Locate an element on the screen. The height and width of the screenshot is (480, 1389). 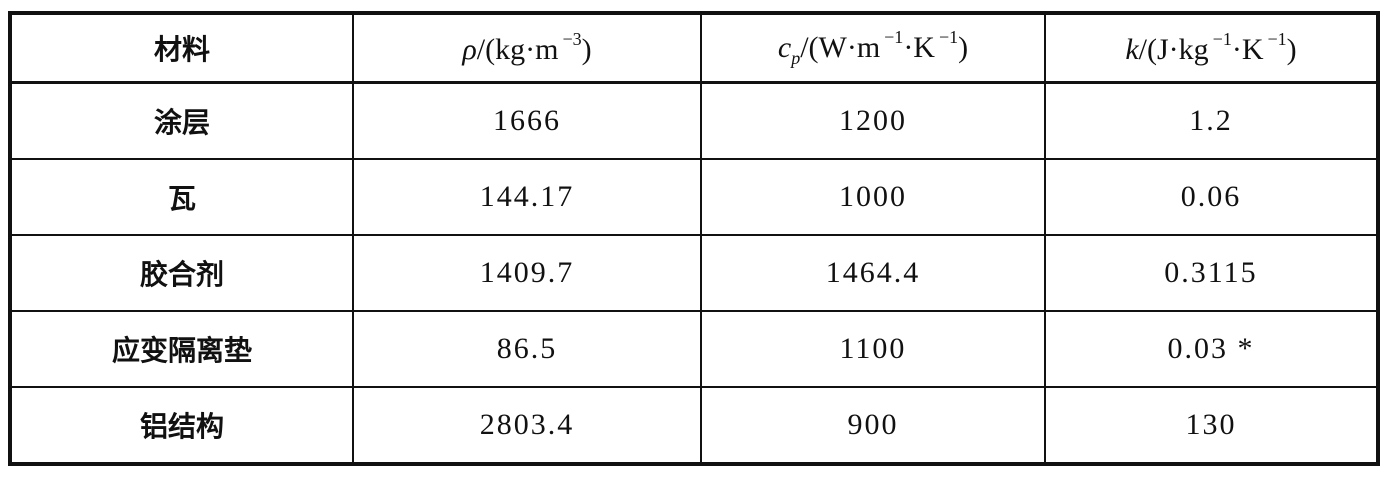
cell-cp: 1000 is located at coordinates (873, 197).